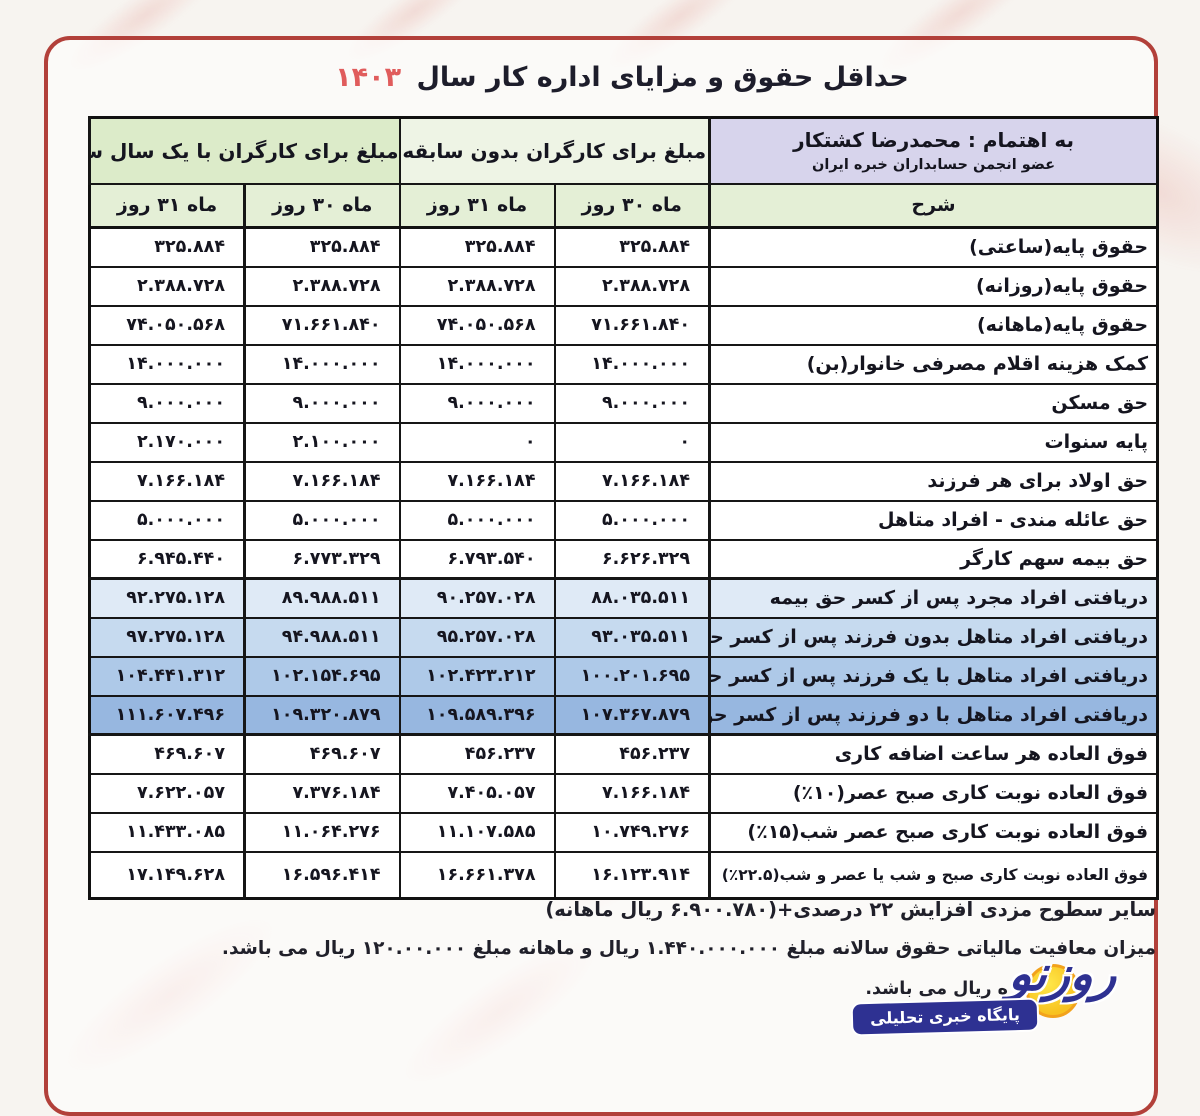 The width and height of the screenshot is (1200, 1116). I want to click on cell-noexp-month31: ۷.۴۰۵.۰۵۷, so click(477, 793).